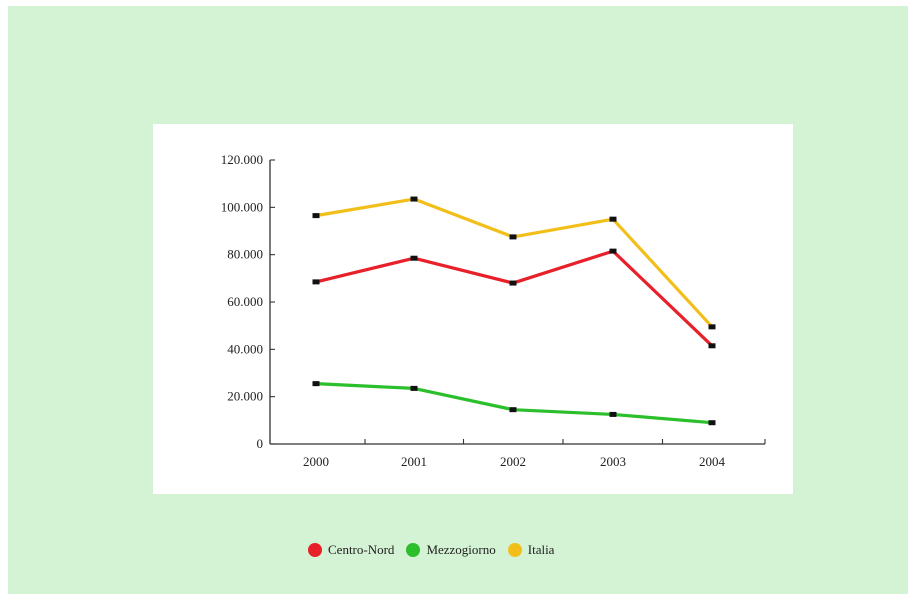 The width and height of the screenshot is (914, 599). What do you see at coordinates (541, 549) in the screenshot?
I see `legend-label: Italia` at bounding box center [541, 549].